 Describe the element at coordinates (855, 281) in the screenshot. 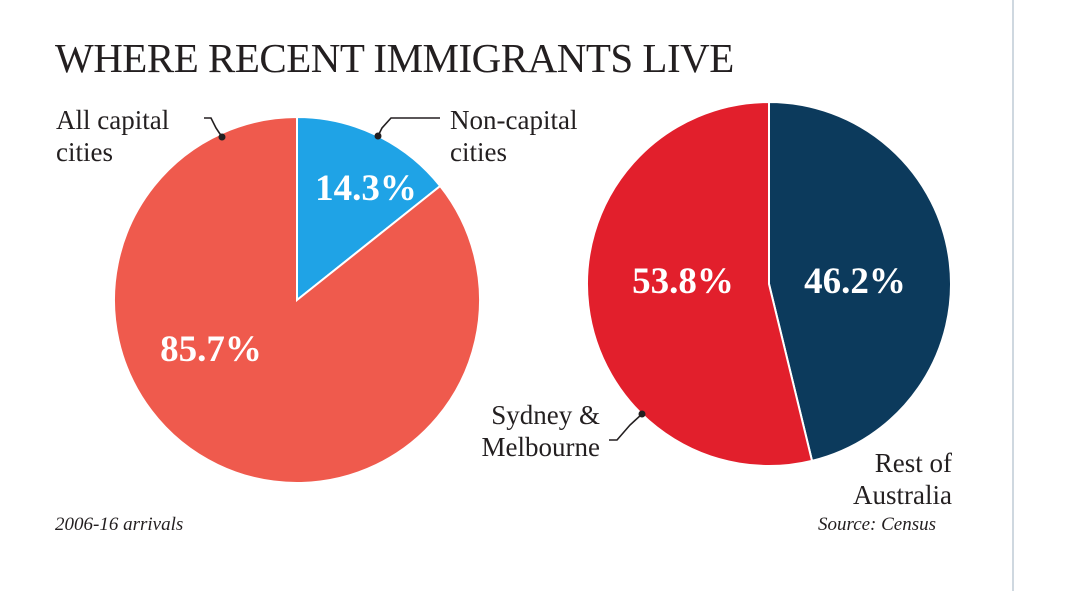

I see `pie2-value-label-0: 46.2%` at that location.